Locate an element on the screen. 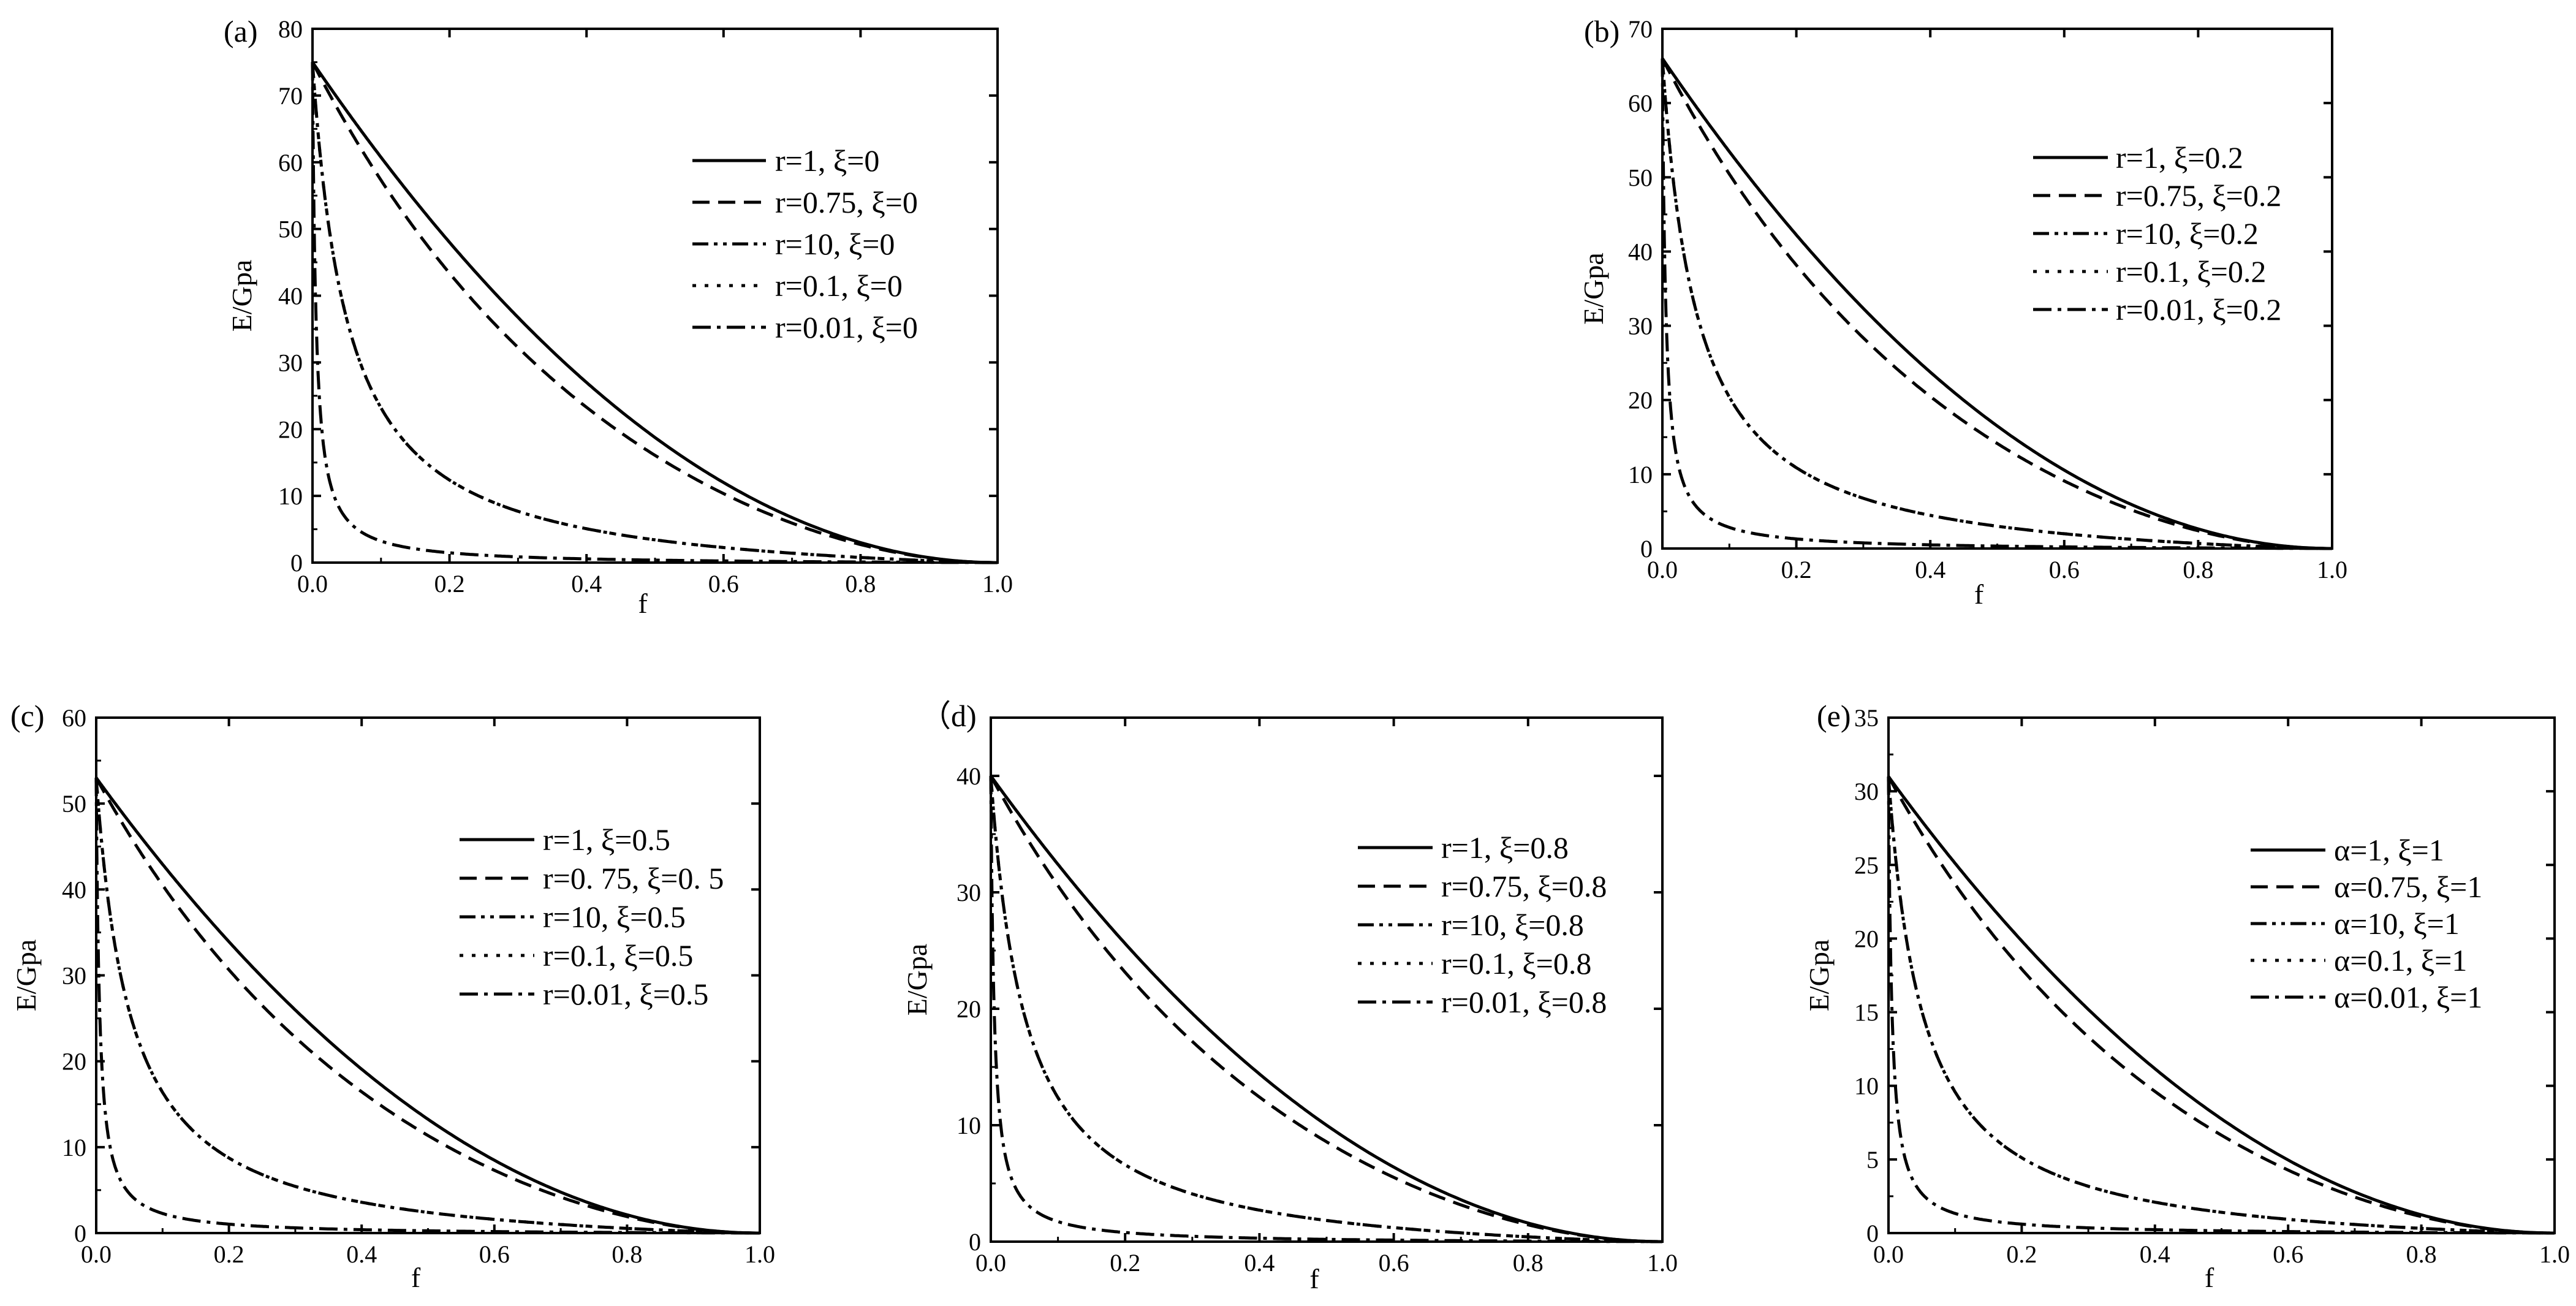 This screenshot has height=1306, width=2576. legend-label: r=10, ξ=0.8 is located at coordinates (1512, 925).